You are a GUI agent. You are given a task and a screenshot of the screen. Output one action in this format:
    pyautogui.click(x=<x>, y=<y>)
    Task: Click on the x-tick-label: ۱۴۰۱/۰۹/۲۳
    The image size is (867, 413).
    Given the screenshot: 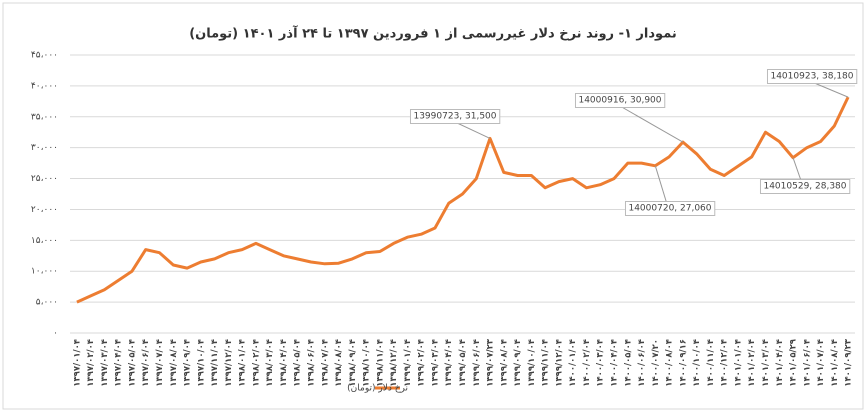 What is the action you would take?
    pyautogui.click(x=849, y=362)
    